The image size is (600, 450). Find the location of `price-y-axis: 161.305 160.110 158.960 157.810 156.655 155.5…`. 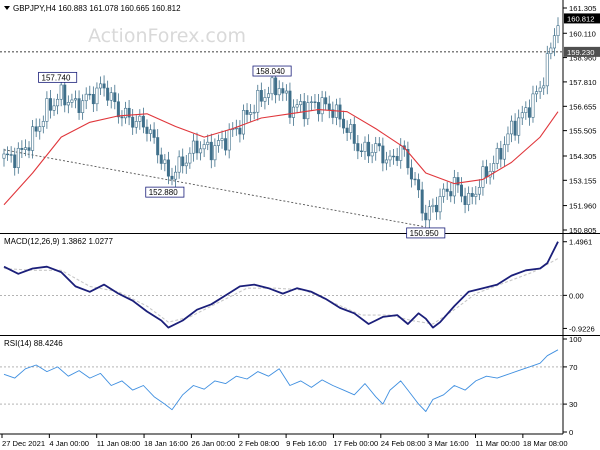

price-y-axis: 161.305 160.110 158.960 157.810 156.655 155.5… is located at coordinates (579, 119).